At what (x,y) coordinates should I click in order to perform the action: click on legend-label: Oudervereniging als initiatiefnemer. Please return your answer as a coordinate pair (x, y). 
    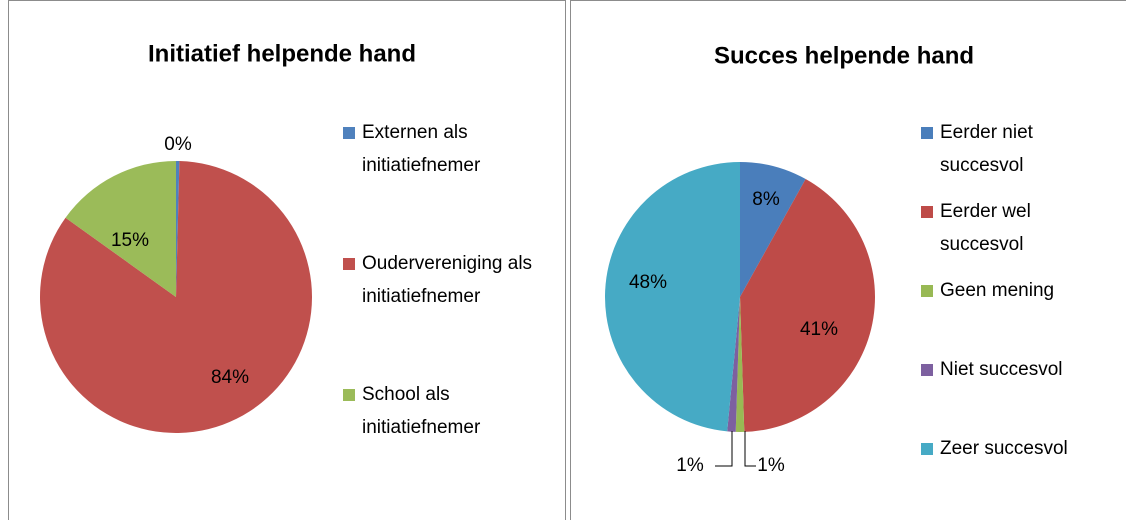
    Looking at the image, I should click on (447, 280).